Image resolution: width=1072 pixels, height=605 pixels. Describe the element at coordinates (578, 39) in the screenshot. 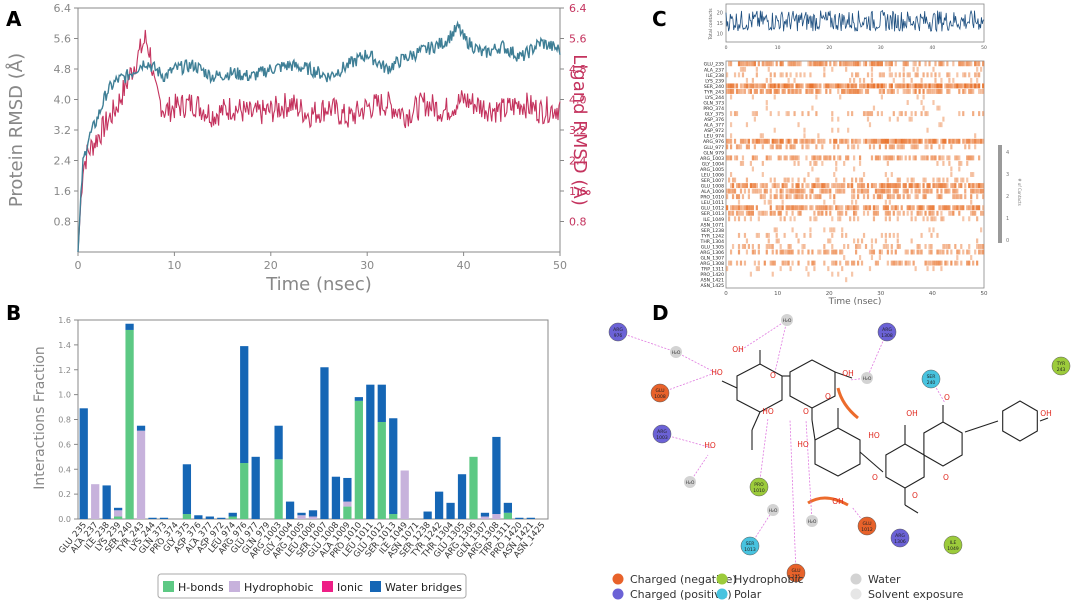

I see `y2-tick-label: 5.6` at that location.